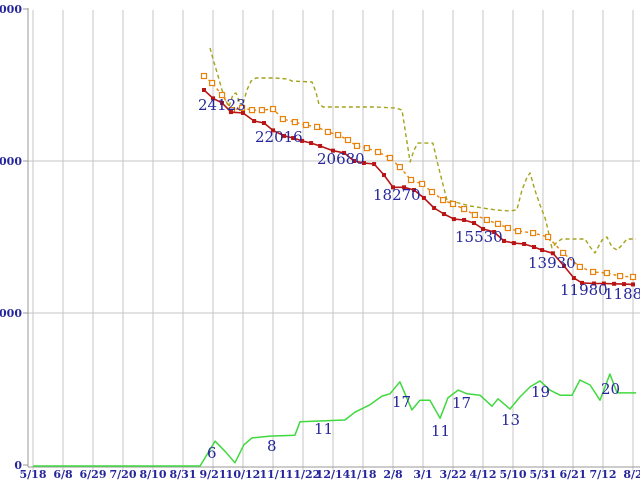  What do you see at coordinates (333, 474) in the screenshot?
I see `x-axis-label: 12/14` at bounding box center [333, 474].